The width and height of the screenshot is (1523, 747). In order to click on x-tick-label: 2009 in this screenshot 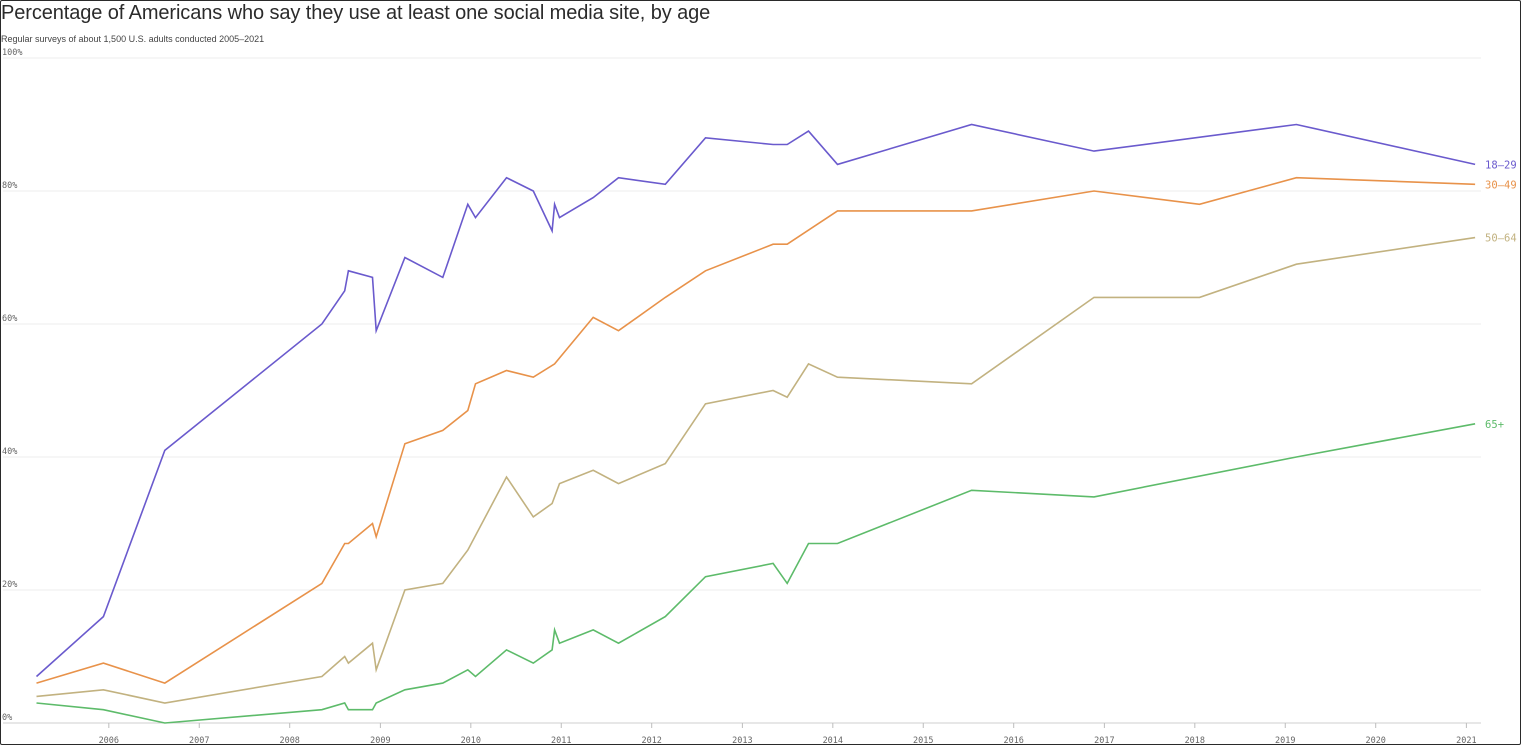, I will do `click(380, 741)`.